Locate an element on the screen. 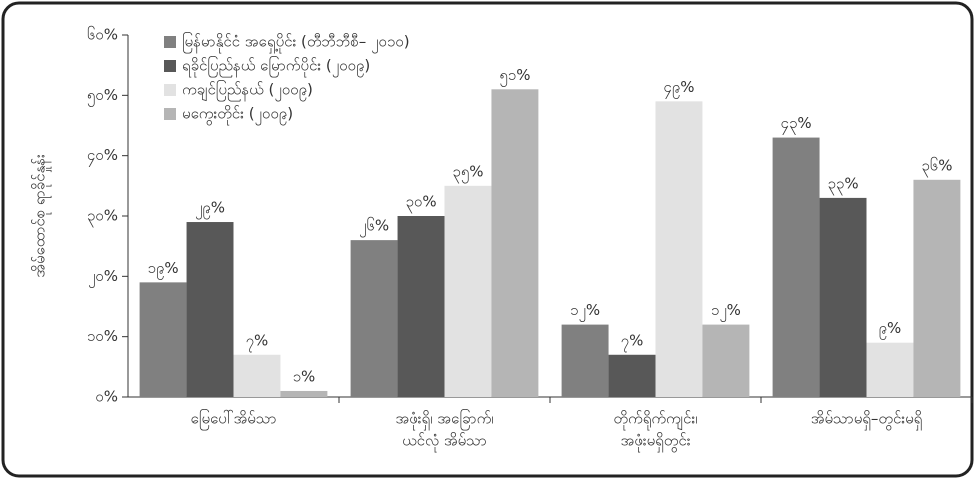 This screenshot has height=485, width=977. legend-label: မကွေးတိုင်း (၂၀၀၉) is located at coordinates (237, 115).